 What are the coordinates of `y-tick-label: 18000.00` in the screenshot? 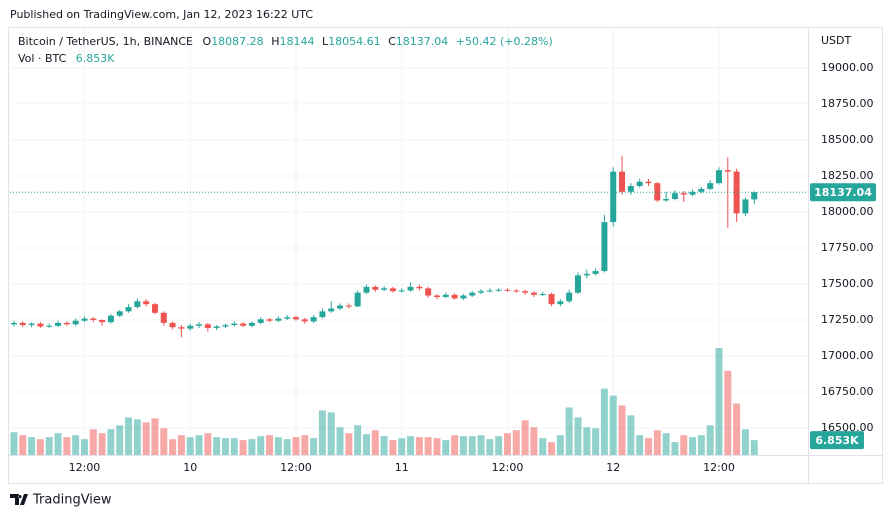 It's located at (847, 211).